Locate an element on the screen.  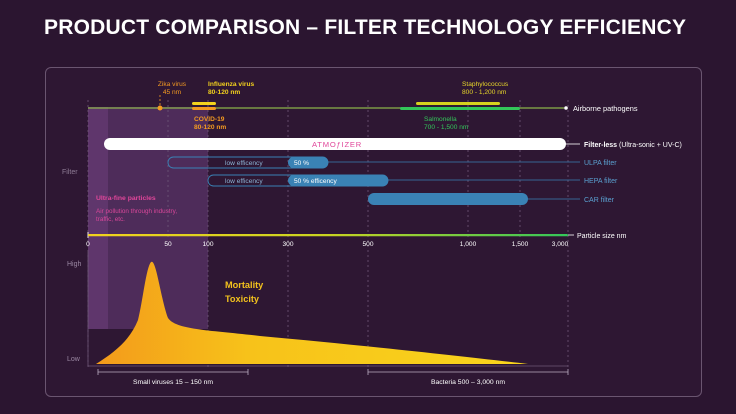
car-bar is located at coordinates (448, 199).